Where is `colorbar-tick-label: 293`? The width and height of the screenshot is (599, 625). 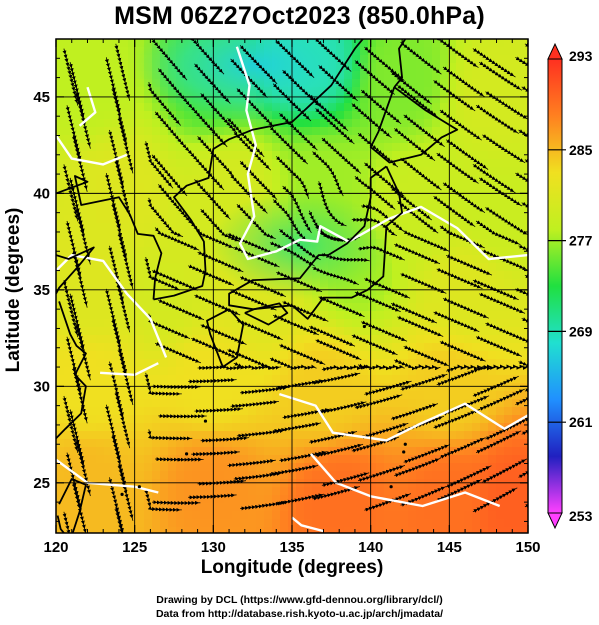 colorbar-tick-label: 293 is located at coordinates (581, 56).